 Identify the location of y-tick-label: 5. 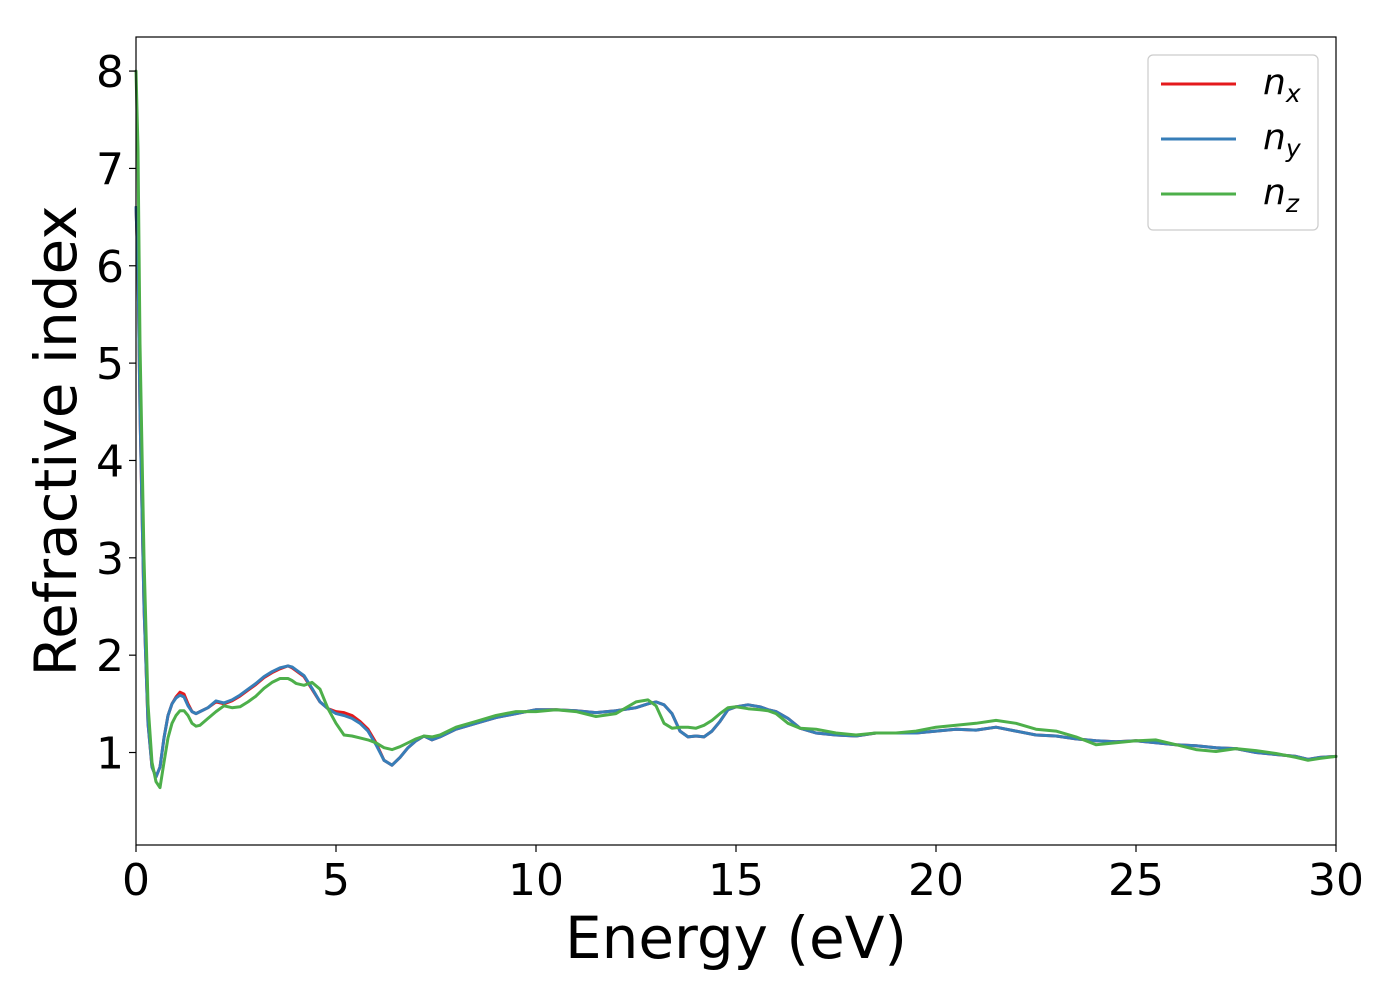
(110, 364).